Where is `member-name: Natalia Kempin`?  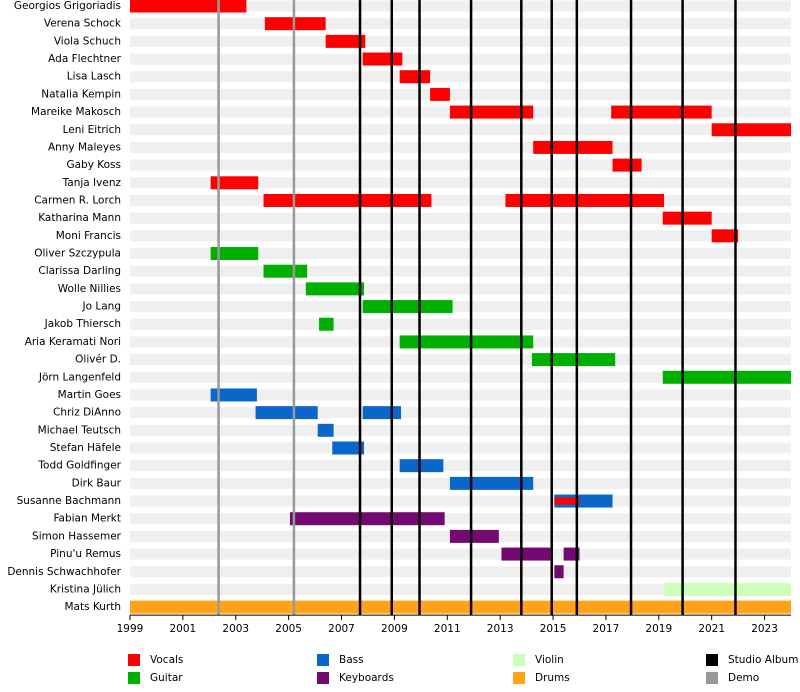 member-name: Natalia Kempin is located at coordinates (81, 94).